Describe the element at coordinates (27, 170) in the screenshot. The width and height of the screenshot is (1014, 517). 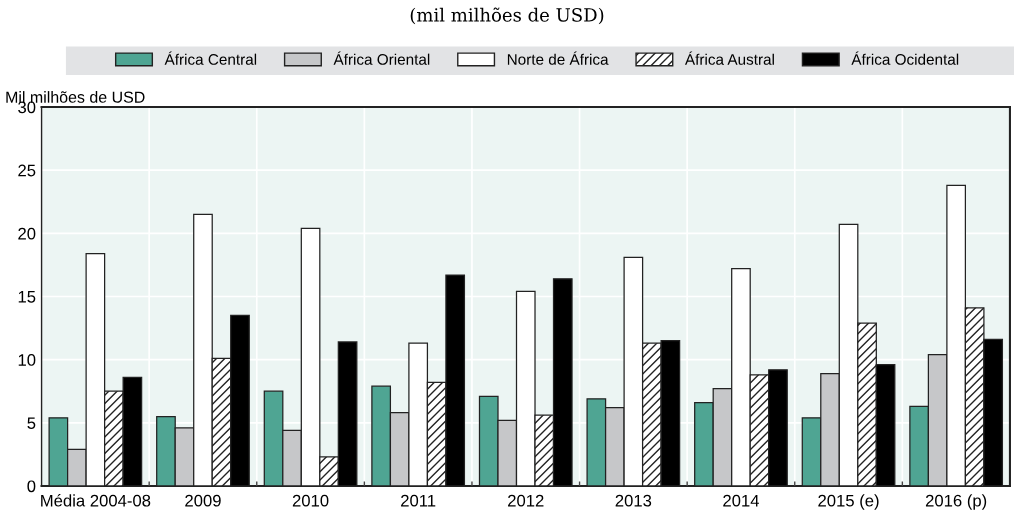
I see `y-tick-label: 25` at that location.